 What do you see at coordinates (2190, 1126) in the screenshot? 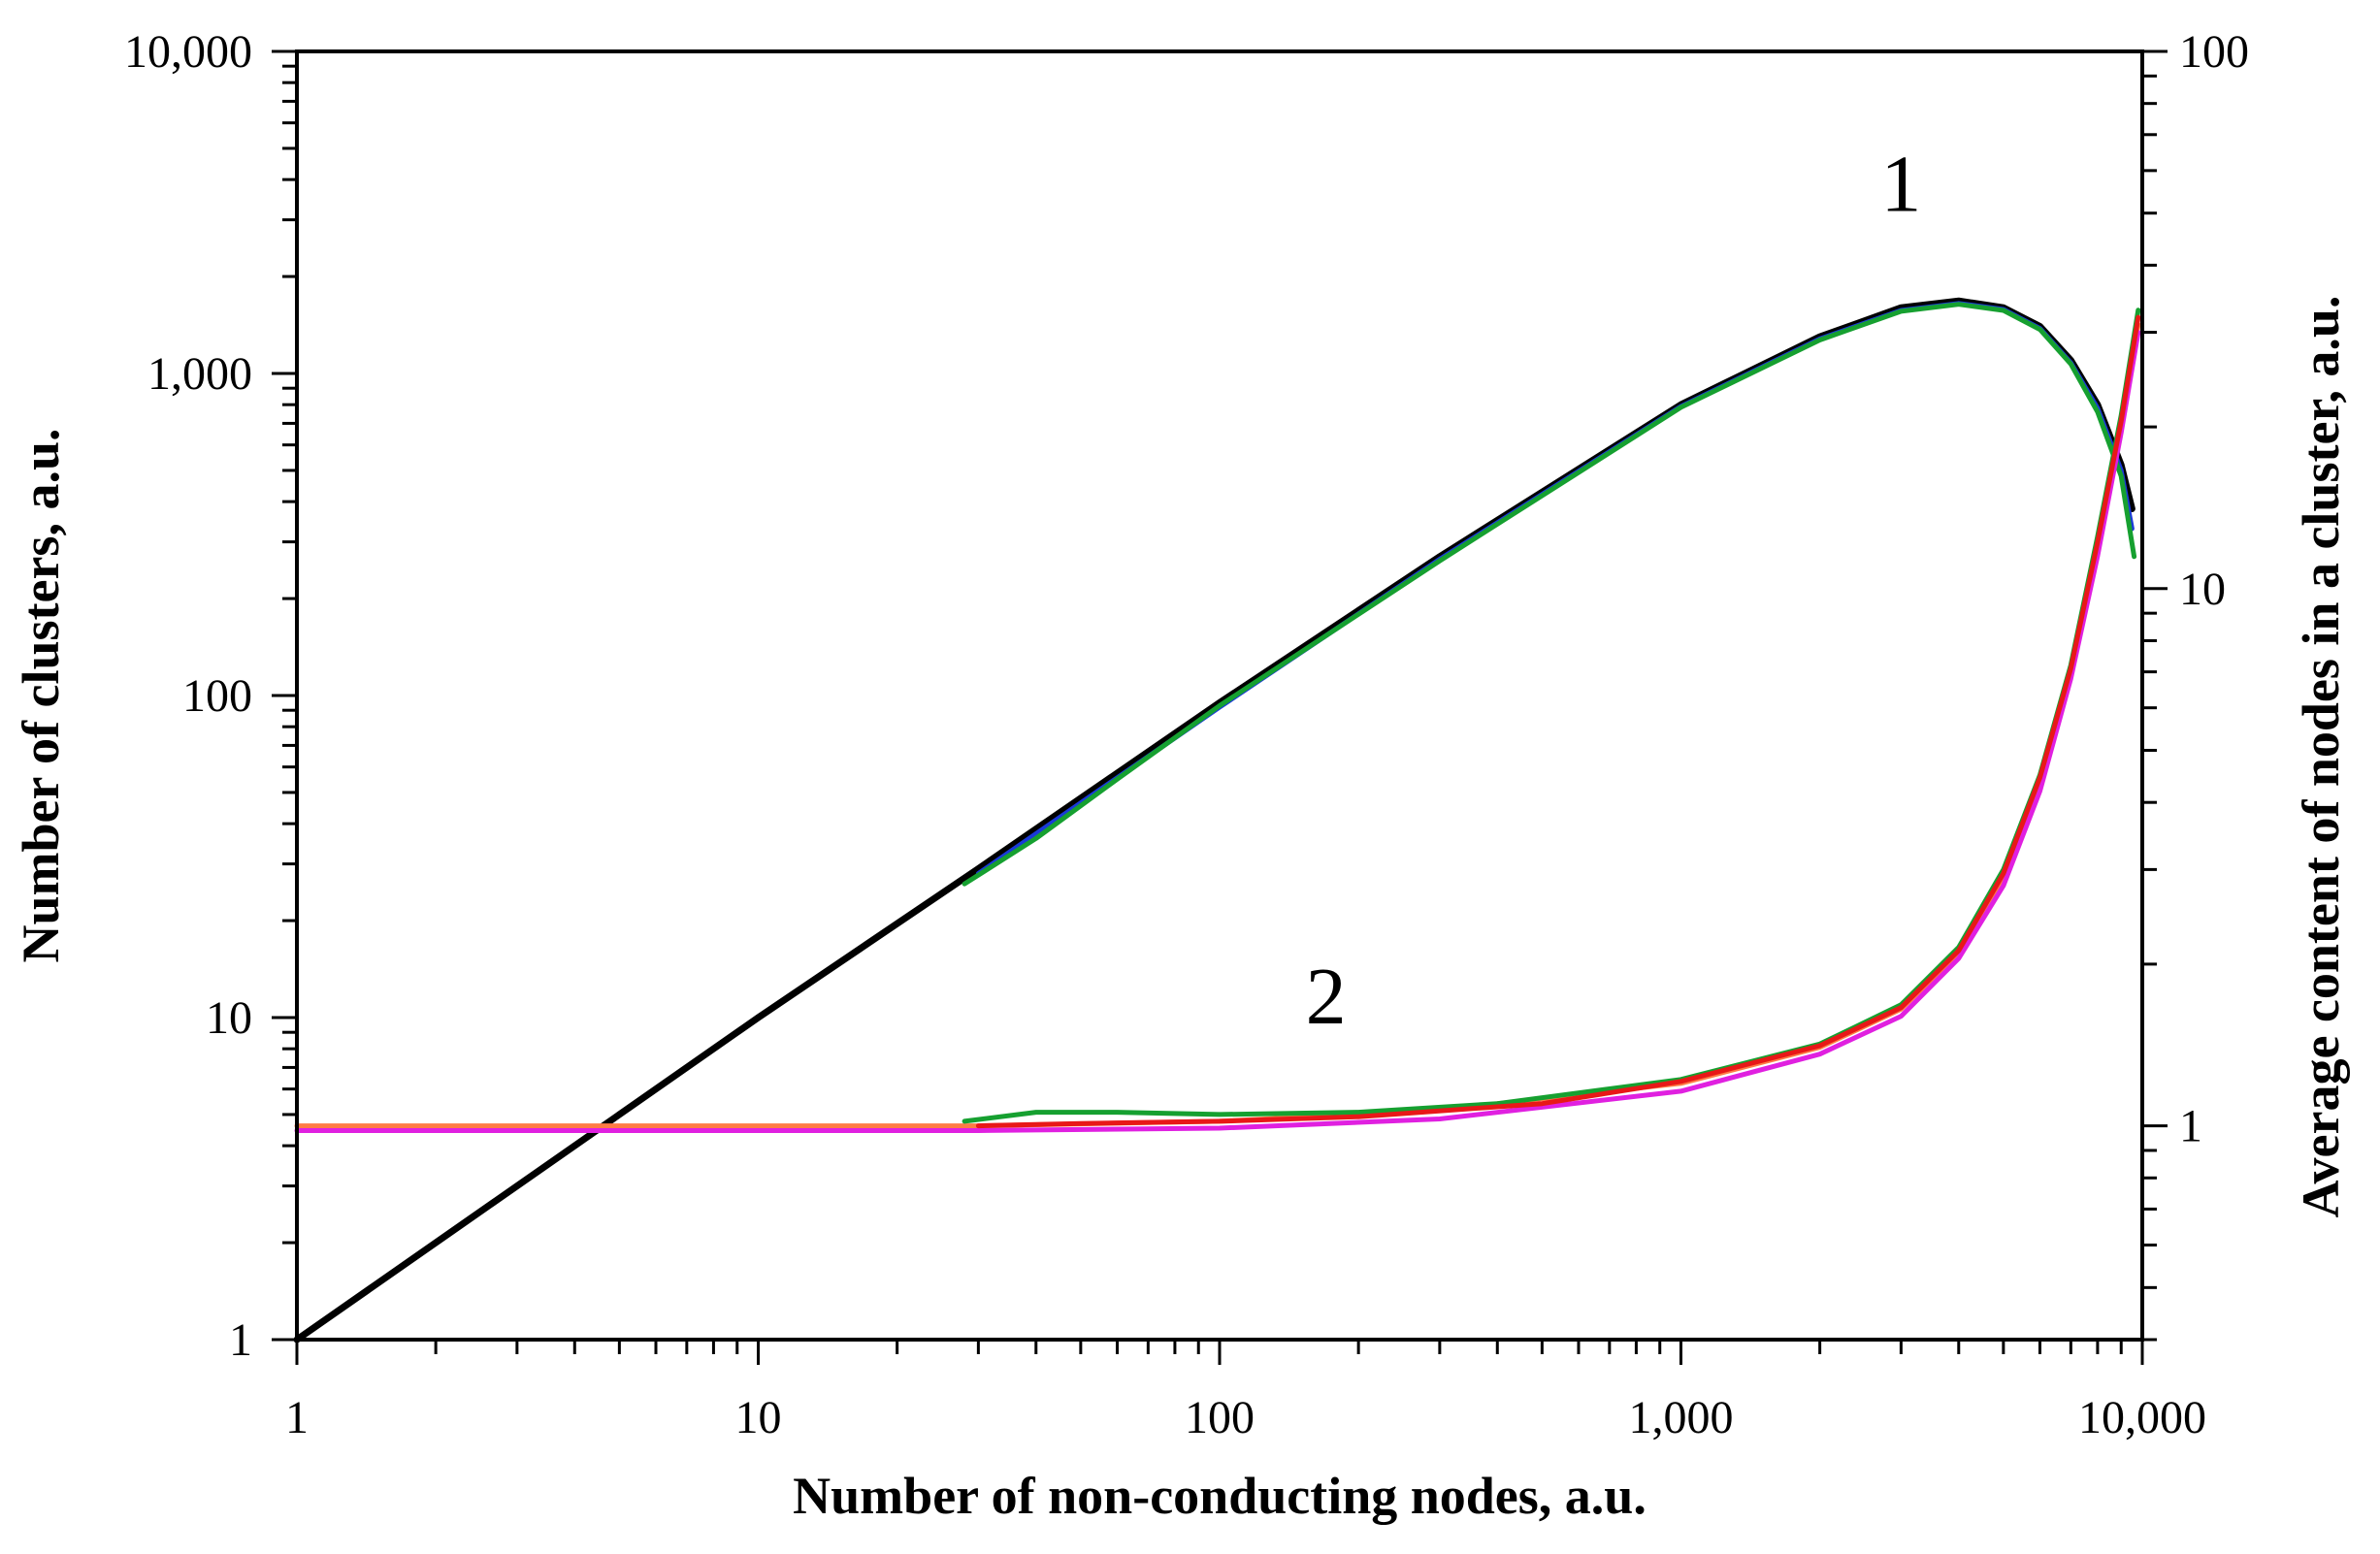
I see `y2-tick-label: 1` at bounding box center [2190, 1126].